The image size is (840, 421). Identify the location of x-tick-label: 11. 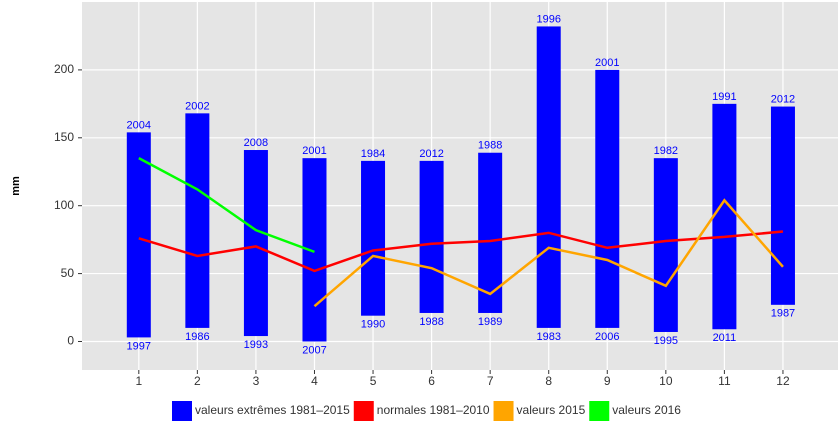
(724, 381).